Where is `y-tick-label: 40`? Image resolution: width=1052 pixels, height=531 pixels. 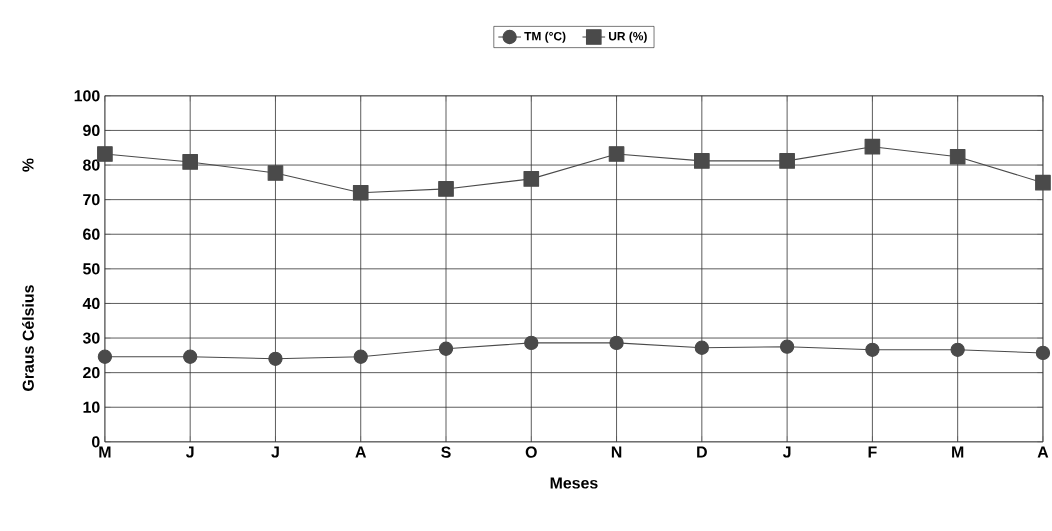
y-tick-label: 40 is located at coordinates (91, 303).